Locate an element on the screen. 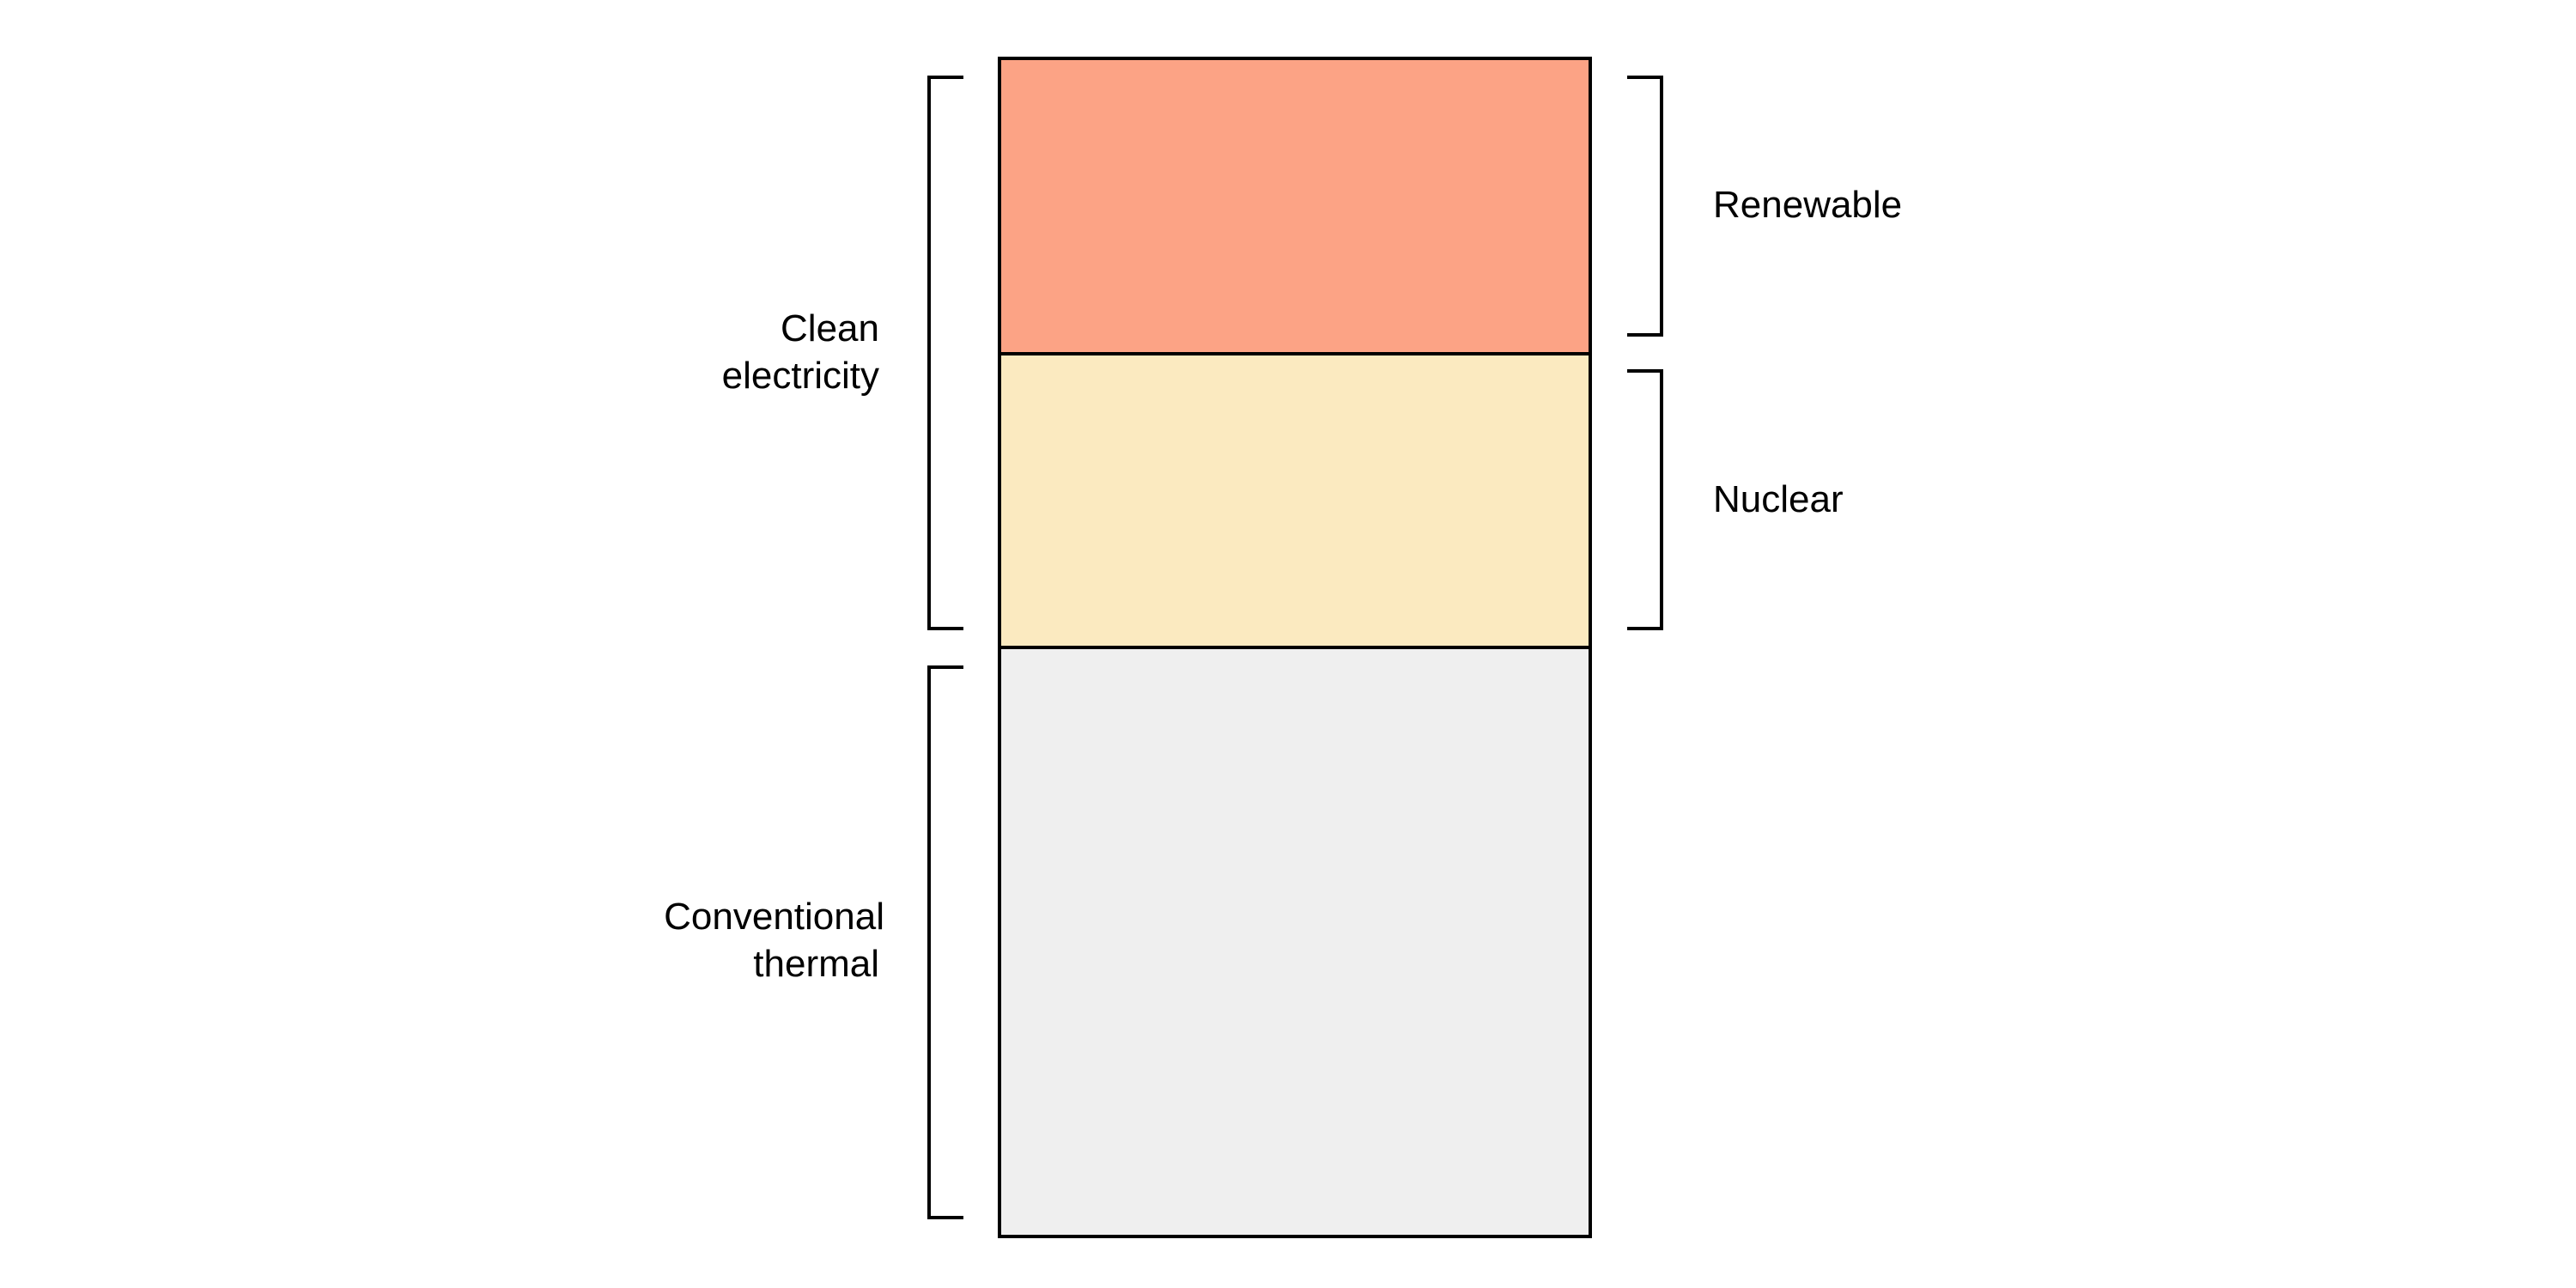  clean-electricity-bracket is located at coordinates (945, 353).